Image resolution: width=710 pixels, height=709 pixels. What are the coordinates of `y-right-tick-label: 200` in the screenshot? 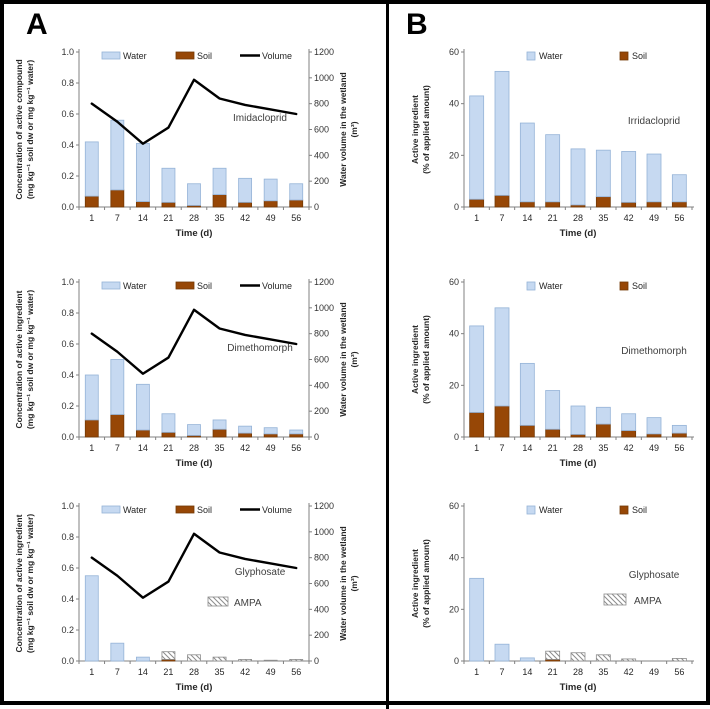 It's located at (321, 411).